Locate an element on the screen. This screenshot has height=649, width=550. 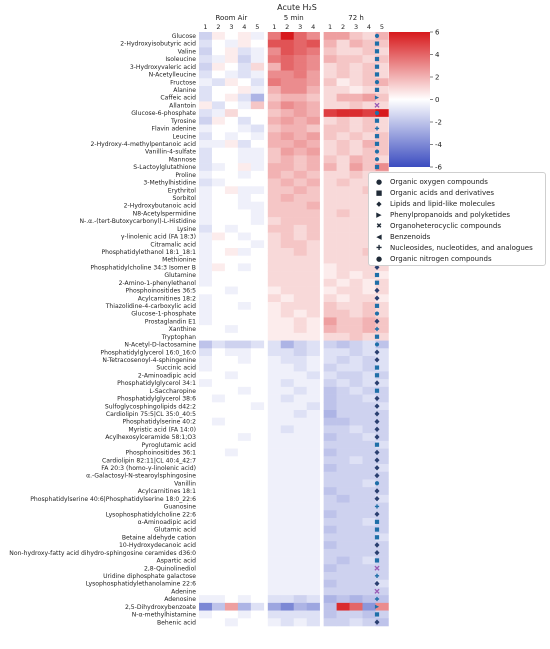
column-tick-label: 3 is located at coordinates (231, 27).